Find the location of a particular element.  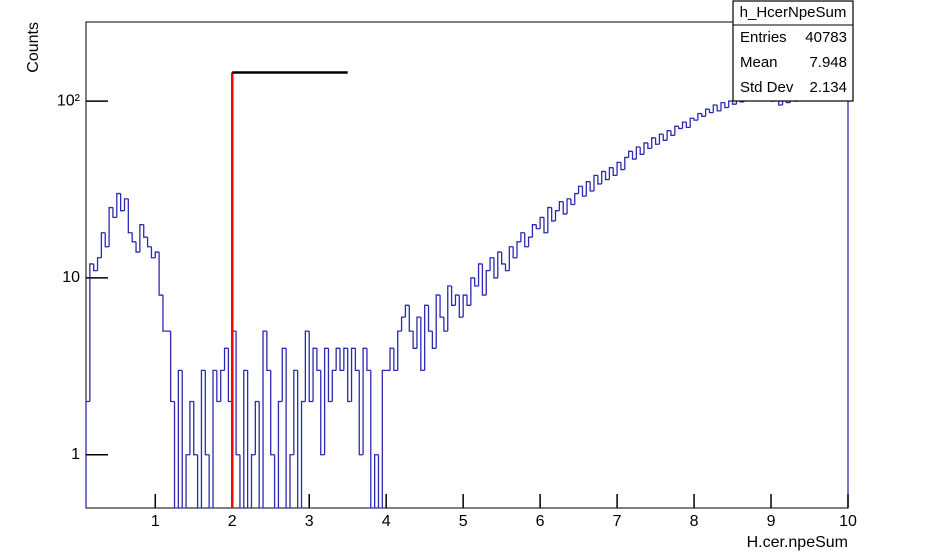

stats-name: Entries is located at coordinates (763, 37).